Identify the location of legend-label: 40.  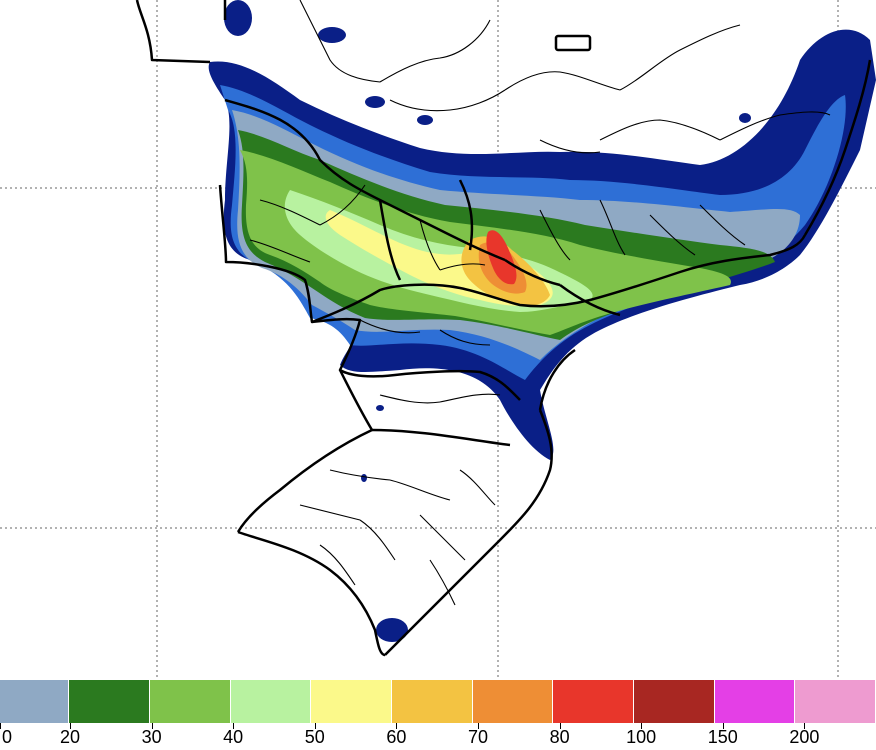
(233, 737).